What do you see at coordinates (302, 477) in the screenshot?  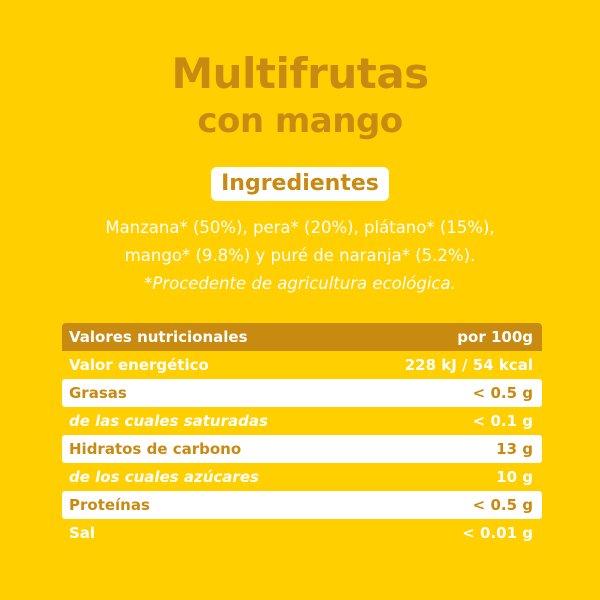 I see `nutrition-row-sugars: de los cuales azúcares 10 g` at bounding box center [302, 477].